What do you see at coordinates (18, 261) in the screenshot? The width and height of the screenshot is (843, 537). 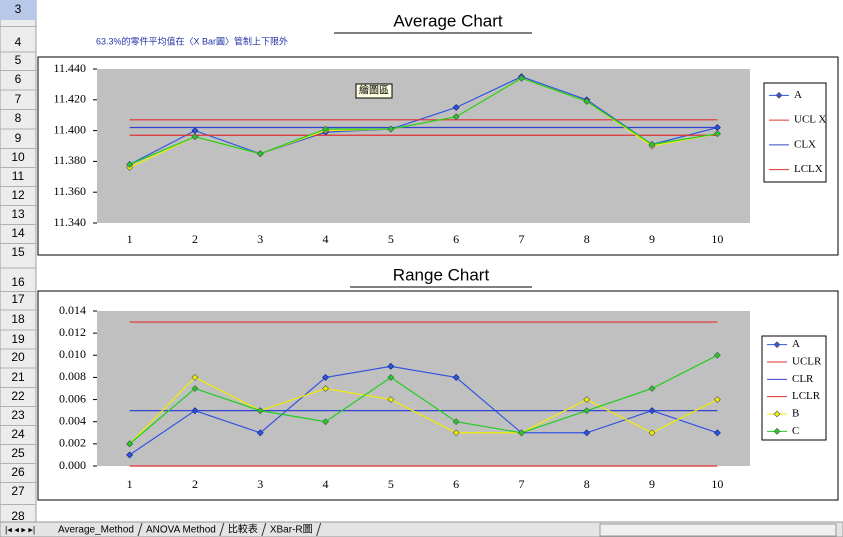 I see `row-header-column` at bounding box center [18, 261].